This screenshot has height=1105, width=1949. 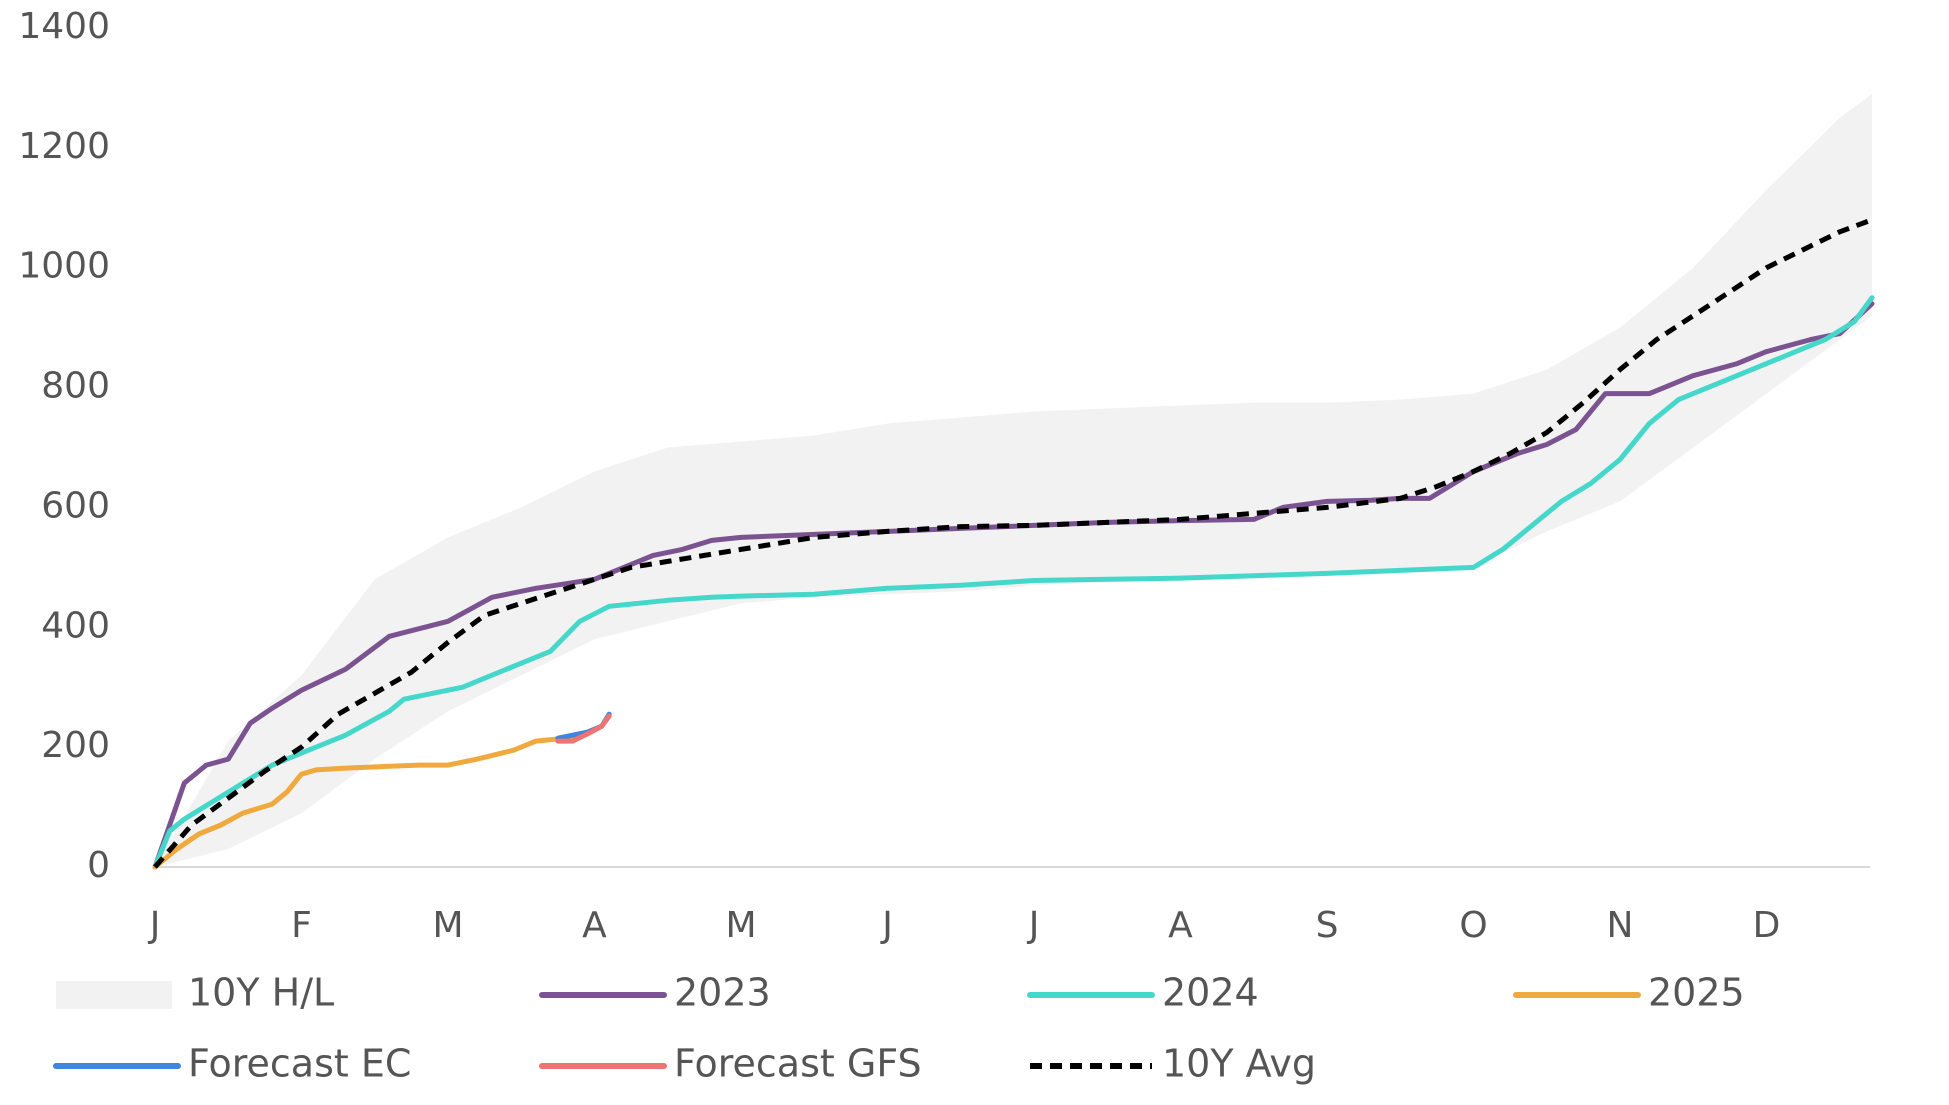 I want to click on legend-item-5: Forecast GFS, so click(x=730, y=1064).